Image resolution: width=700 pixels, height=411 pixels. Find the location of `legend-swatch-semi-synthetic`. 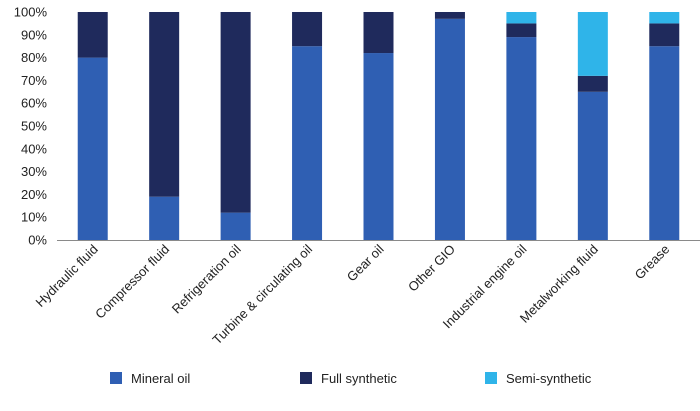

legend-swatch-semi-synthetic is located at coordinates (491, 378).